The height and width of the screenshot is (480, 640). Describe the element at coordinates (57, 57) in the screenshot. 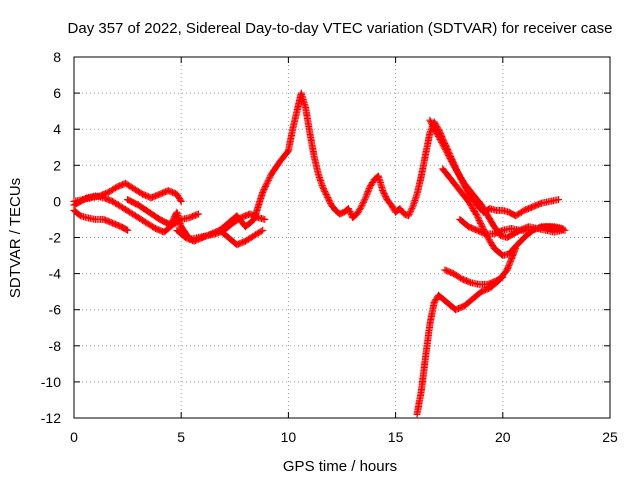

I see `y-tick-label: 8` at that location.